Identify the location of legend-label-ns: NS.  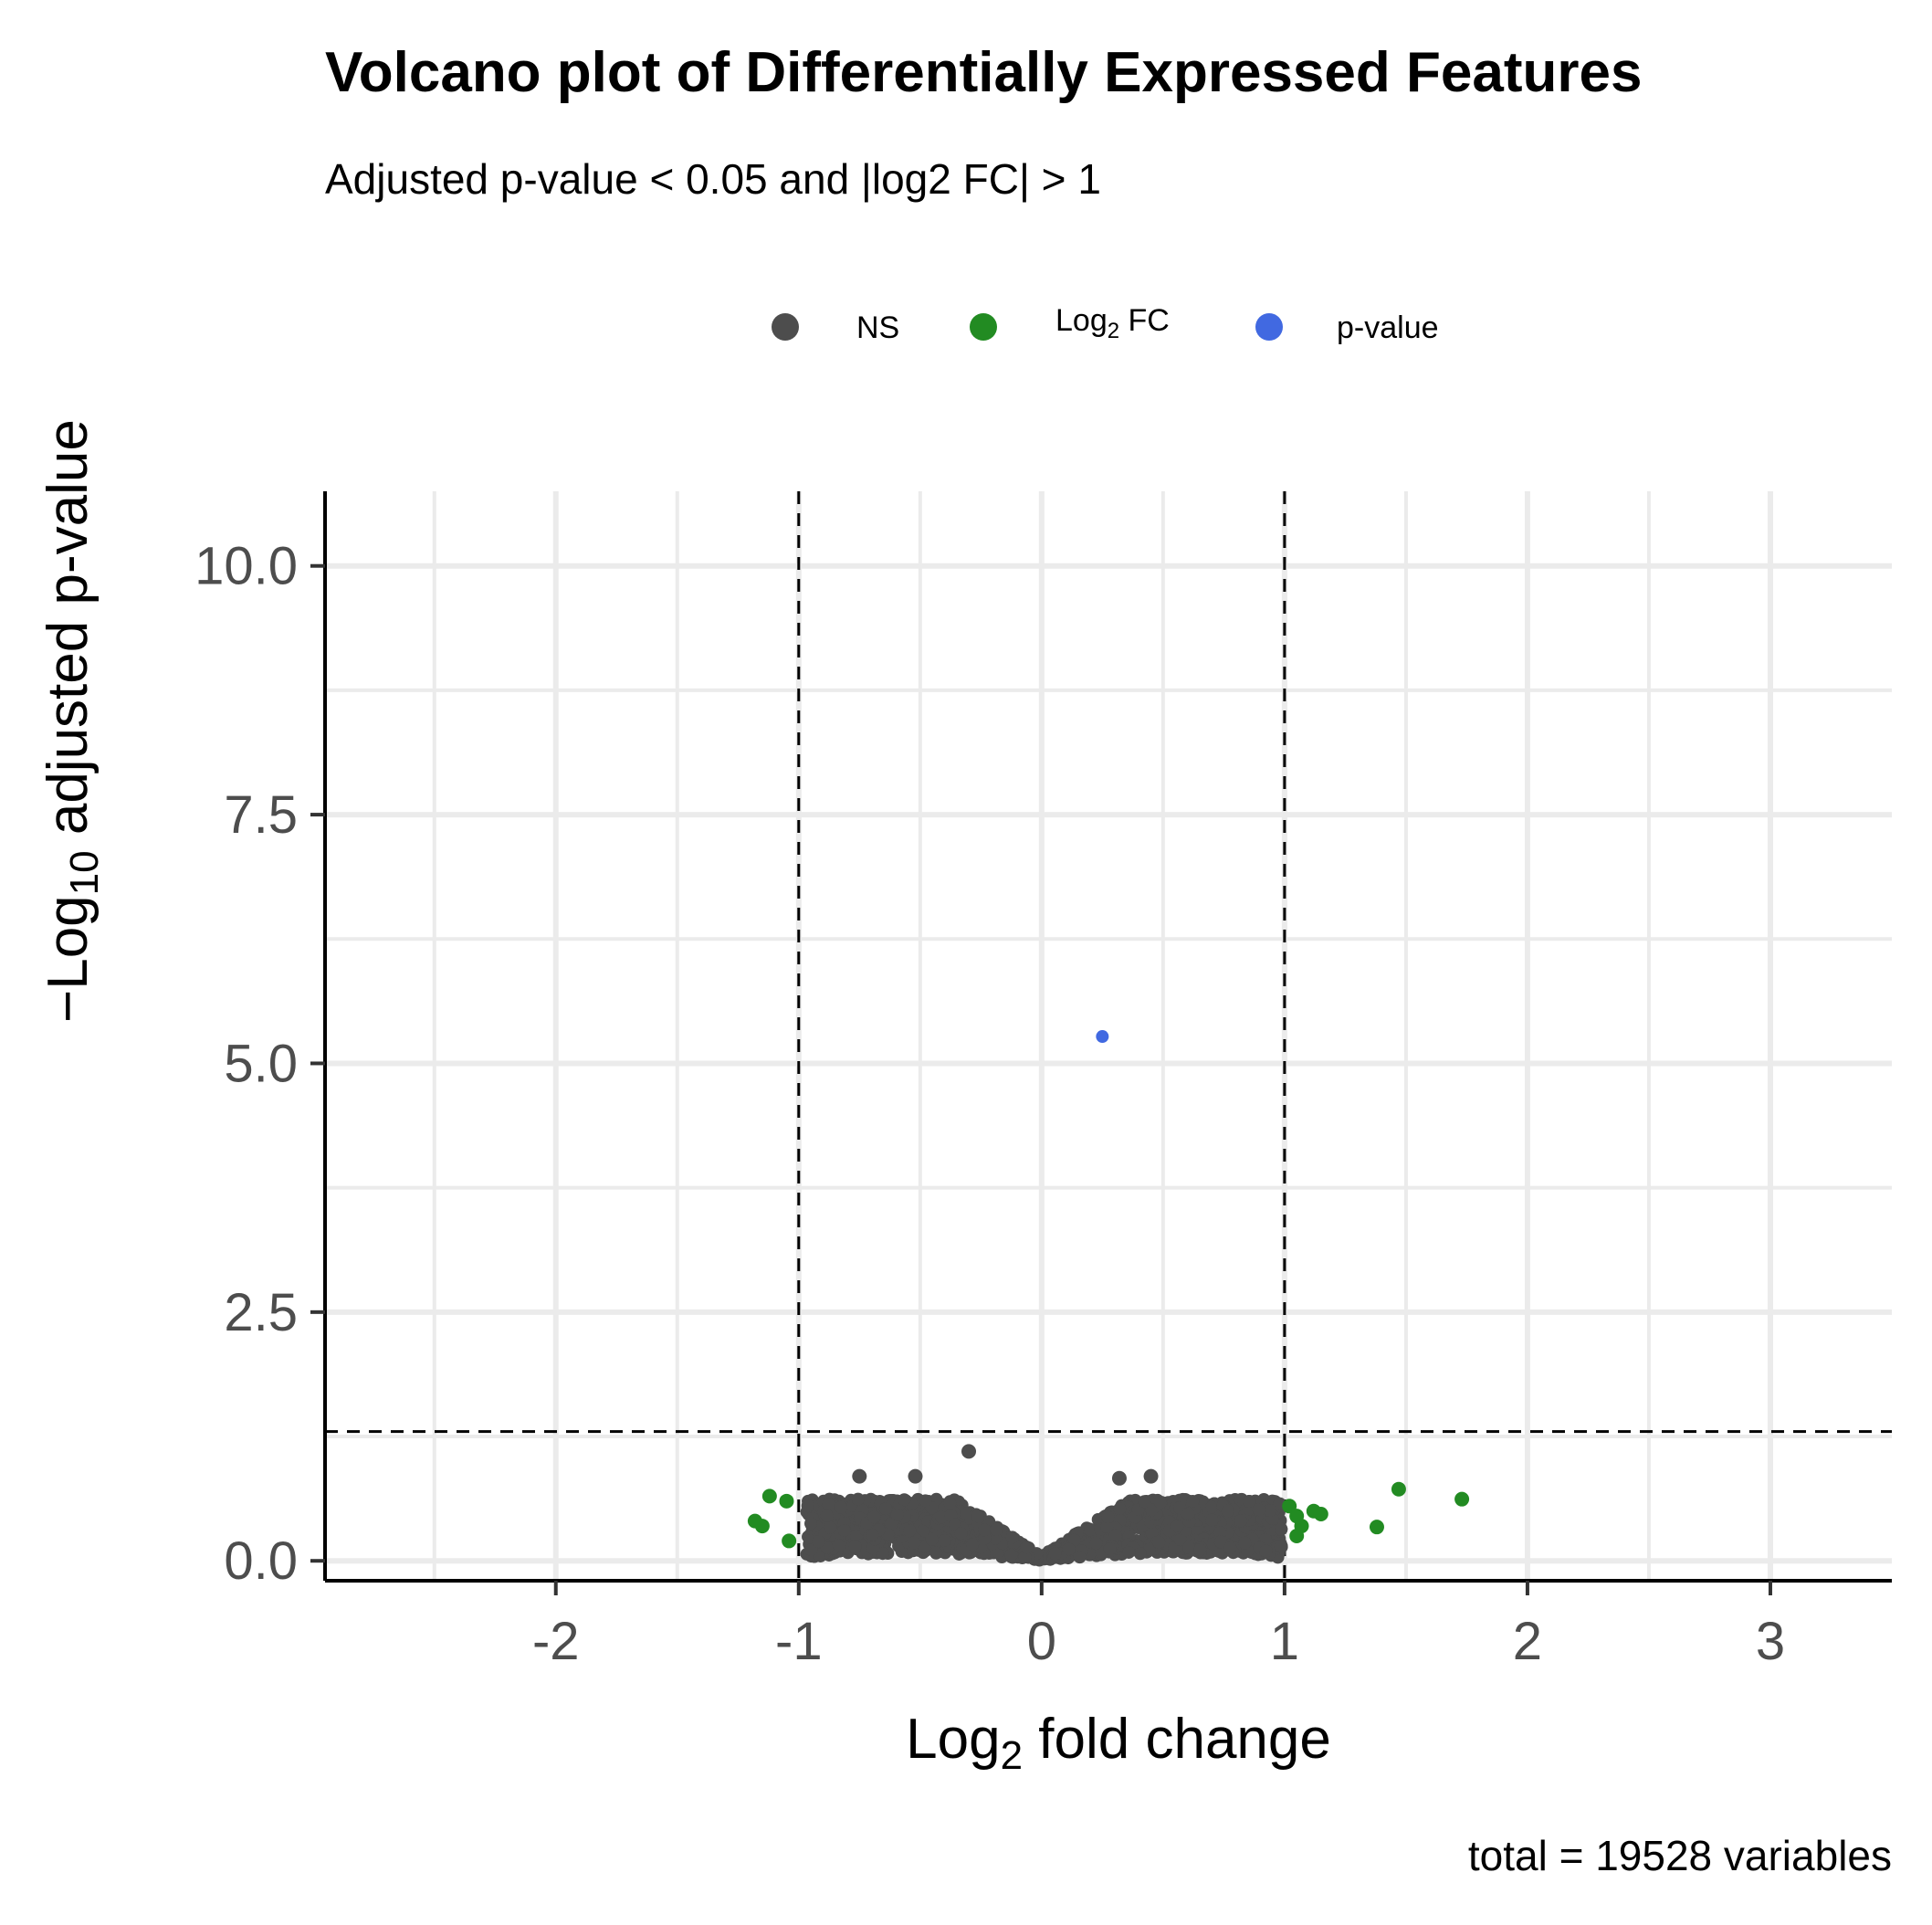
(877, 327).